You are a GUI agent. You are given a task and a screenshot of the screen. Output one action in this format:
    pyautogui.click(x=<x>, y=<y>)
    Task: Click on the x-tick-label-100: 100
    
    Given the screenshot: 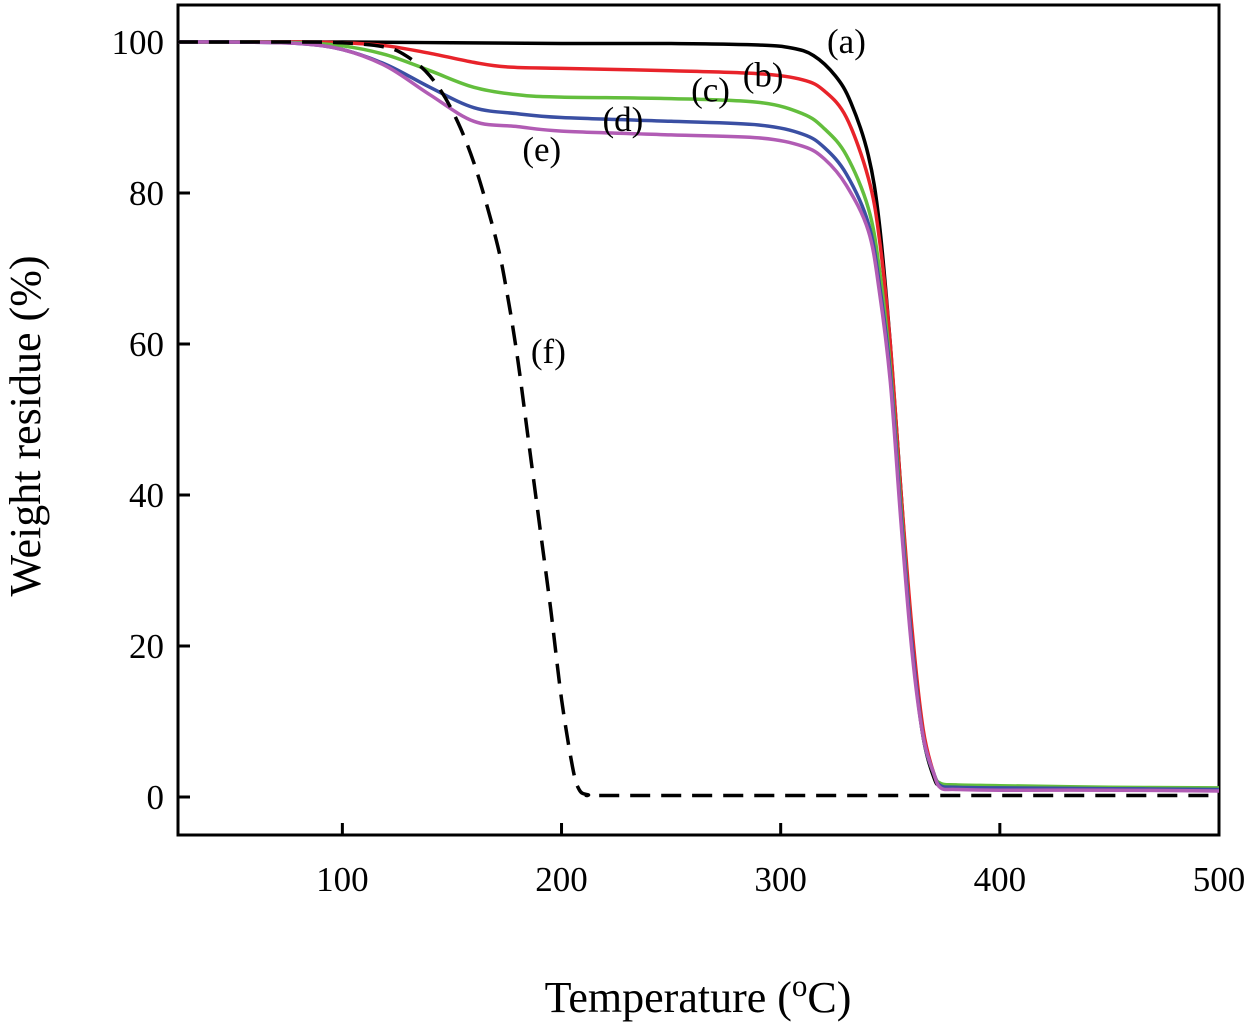 What is the action you would take?
    pyautogui.click(x=342, y=879)
    